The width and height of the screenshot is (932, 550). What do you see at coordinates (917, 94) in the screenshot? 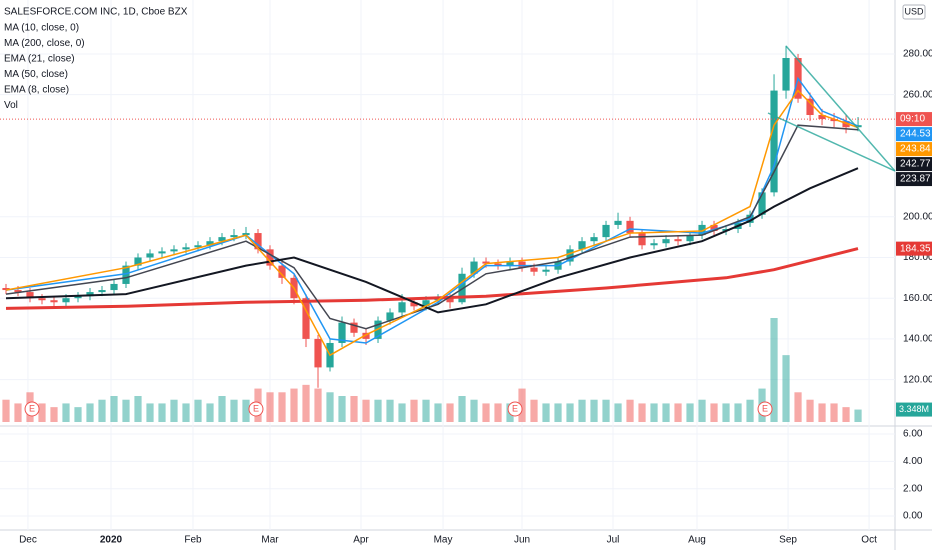
I see `y-tick-label: 260.00` at bounding box center [917, 94].